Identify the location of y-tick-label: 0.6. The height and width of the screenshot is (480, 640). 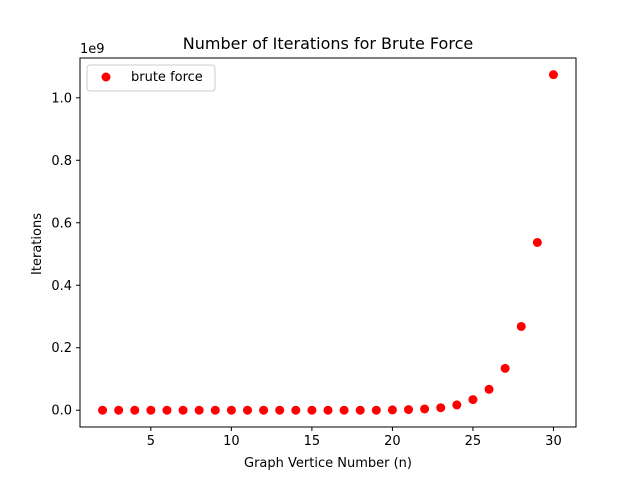
(61, 223).